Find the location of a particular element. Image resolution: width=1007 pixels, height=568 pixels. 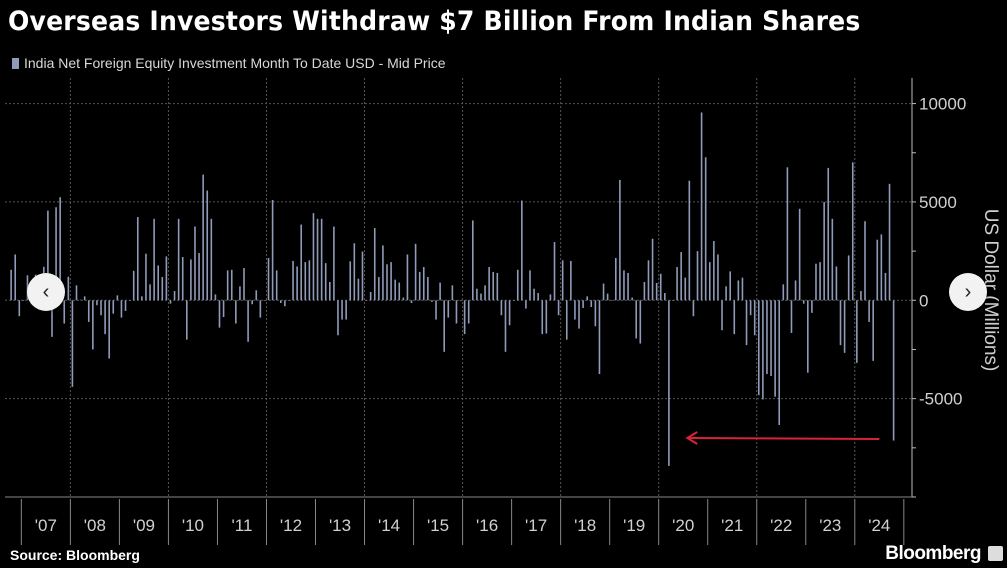

x-tick-label: '18 is located at coordinates (585, 525).